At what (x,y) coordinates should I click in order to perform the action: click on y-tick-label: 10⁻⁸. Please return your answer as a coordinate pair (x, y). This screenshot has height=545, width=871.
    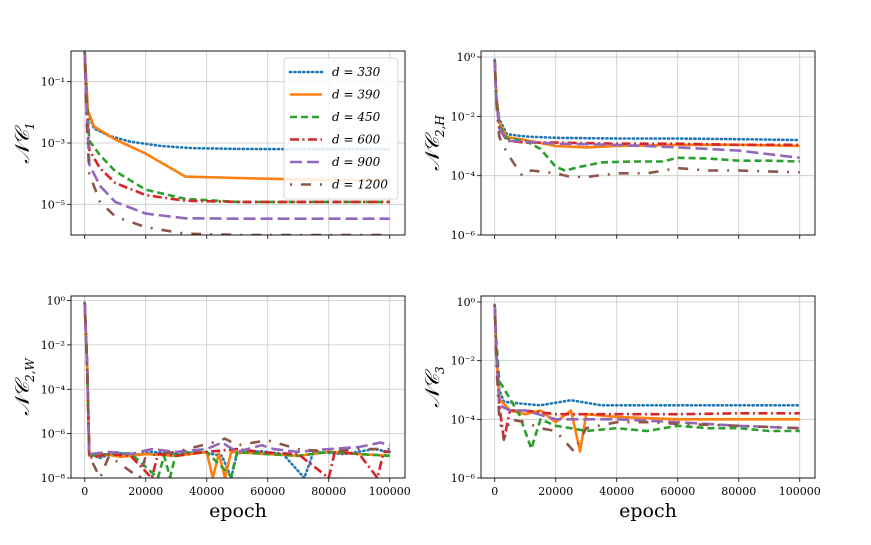
    Looking at the image, I should click on (53, 478).